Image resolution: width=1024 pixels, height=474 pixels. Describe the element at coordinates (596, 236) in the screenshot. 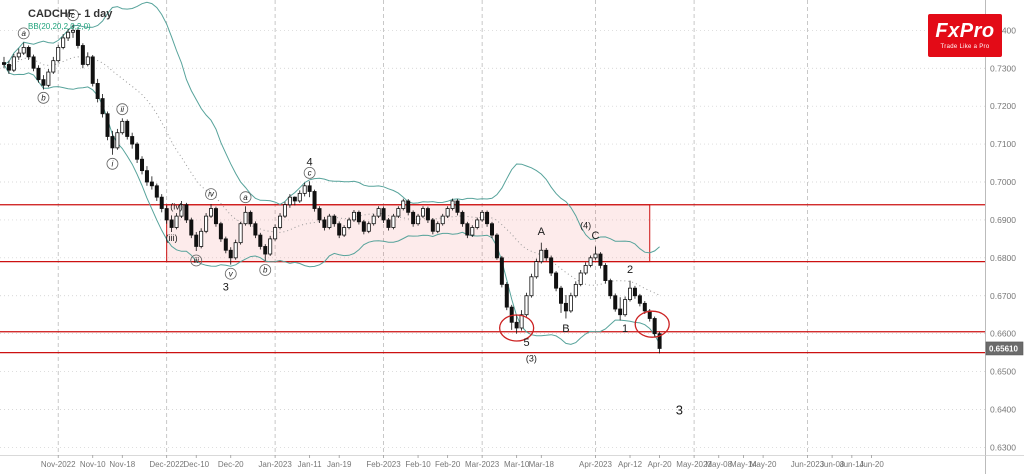

I see `wave-label: C` at that location.